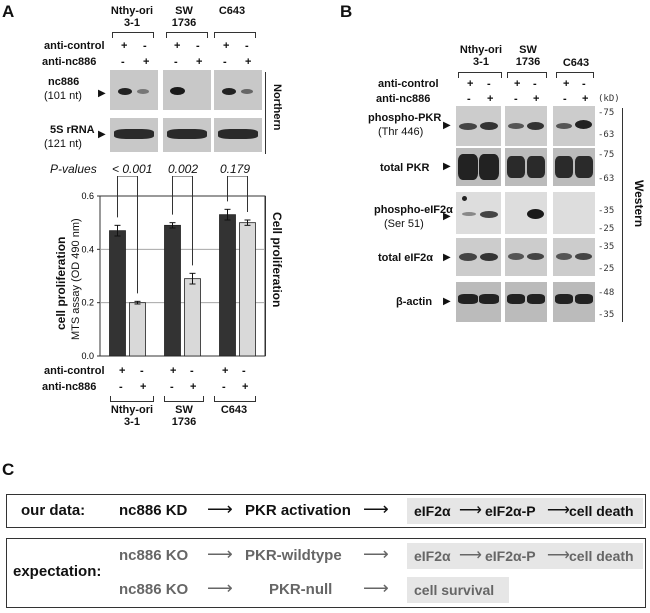 The height and width of the screenshot is (613, 650). What do you see at coordinates (184, 422) in the screenshot?
I see `cell-line-name: 1736` at bounding box center [184, 422].